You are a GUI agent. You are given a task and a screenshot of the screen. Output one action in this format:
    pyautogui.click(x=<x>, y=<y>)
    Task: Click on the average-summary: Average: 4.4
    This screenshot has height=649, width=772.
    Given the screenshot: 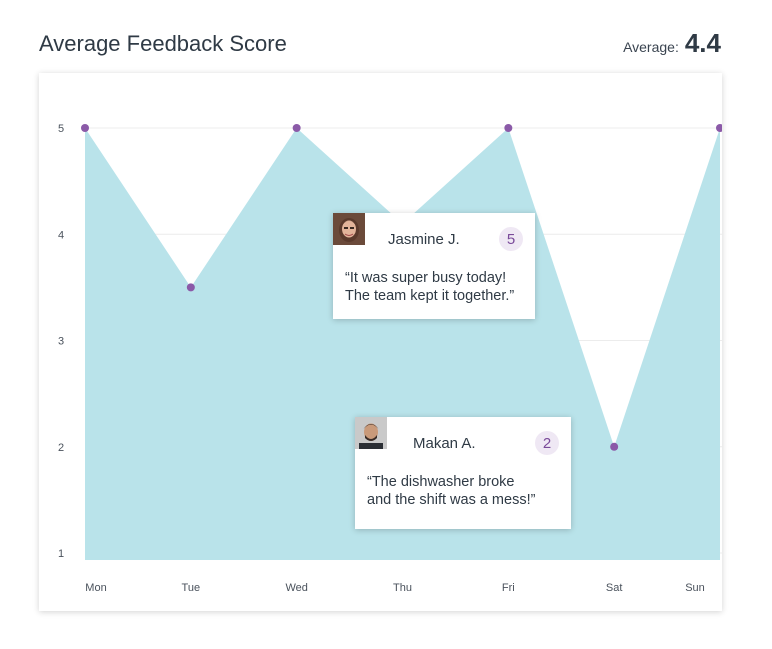 What is the action you would take?
    pyautogui.click(x=672, y=43)
    